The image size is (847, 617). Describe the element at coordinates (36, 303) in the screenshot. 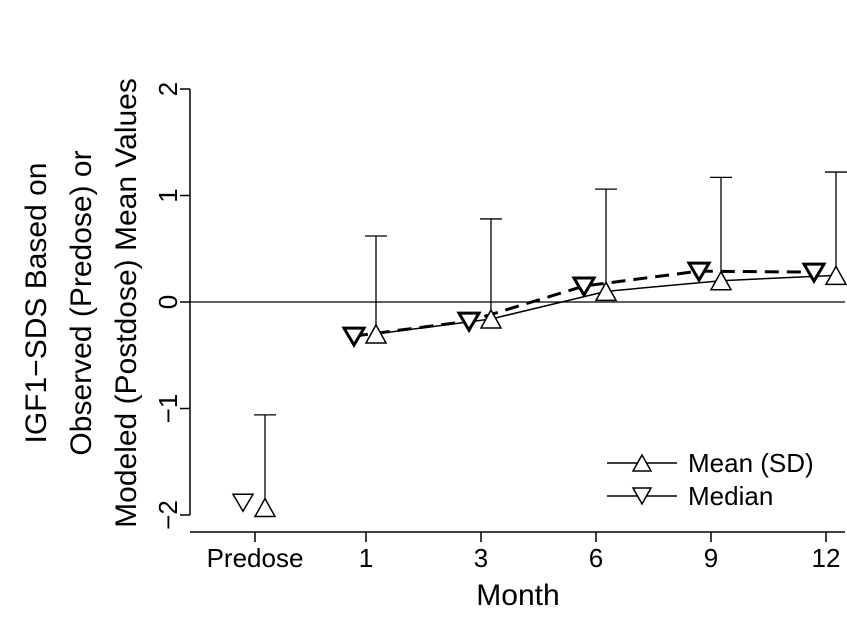

I see `y-axis-title-line-1: IGF1−SDS Based on` at that location.